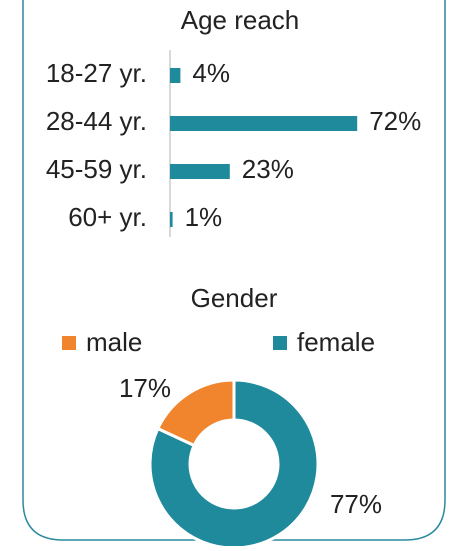  What do you see at coordinates (268, 169) in the screenshot?
I see `value-label: 23%` at bounding box center [268, 169].